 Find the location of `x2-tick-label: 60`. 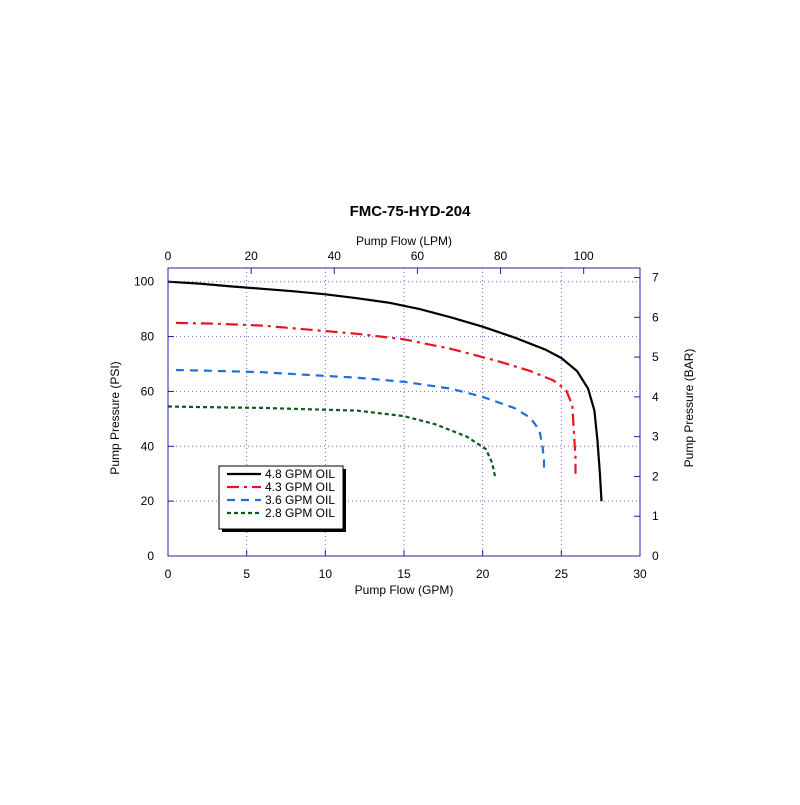

x2-tick-label: 60 is located at coordinates (418, 256).